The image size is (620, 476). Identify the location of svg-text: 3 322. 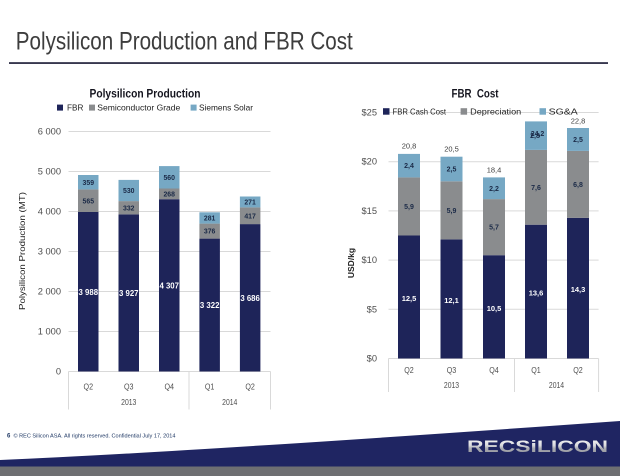
(210, 305).